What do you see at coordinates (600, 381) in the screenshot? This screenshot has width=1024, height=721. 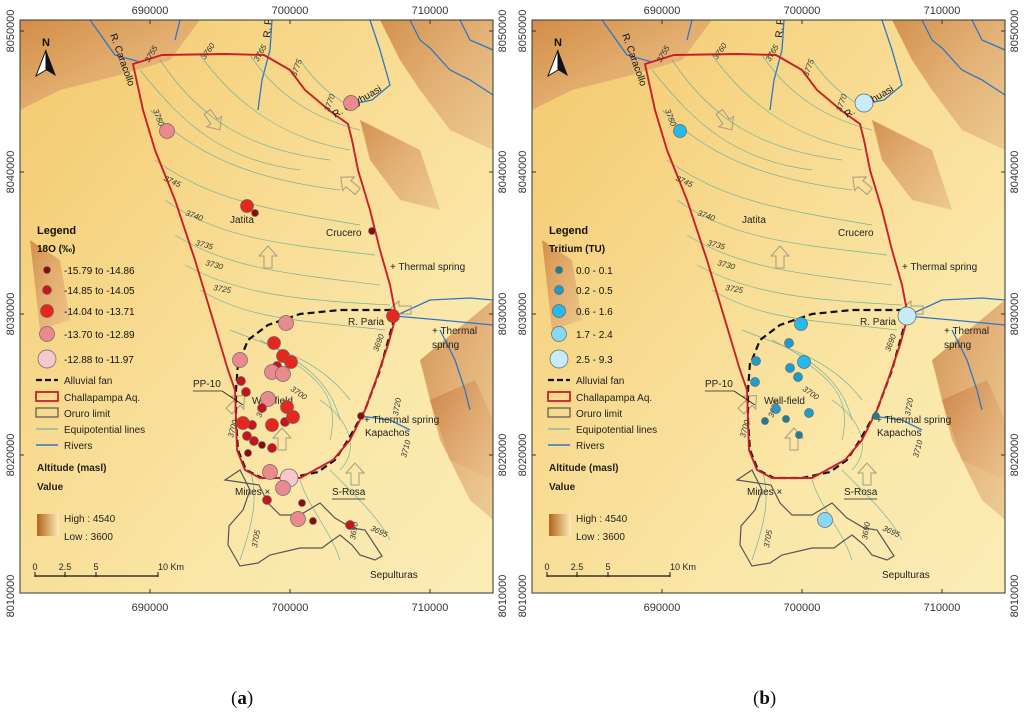 I see `legend-fan-label: Alluvial fan` at bounding box center [600, 381].